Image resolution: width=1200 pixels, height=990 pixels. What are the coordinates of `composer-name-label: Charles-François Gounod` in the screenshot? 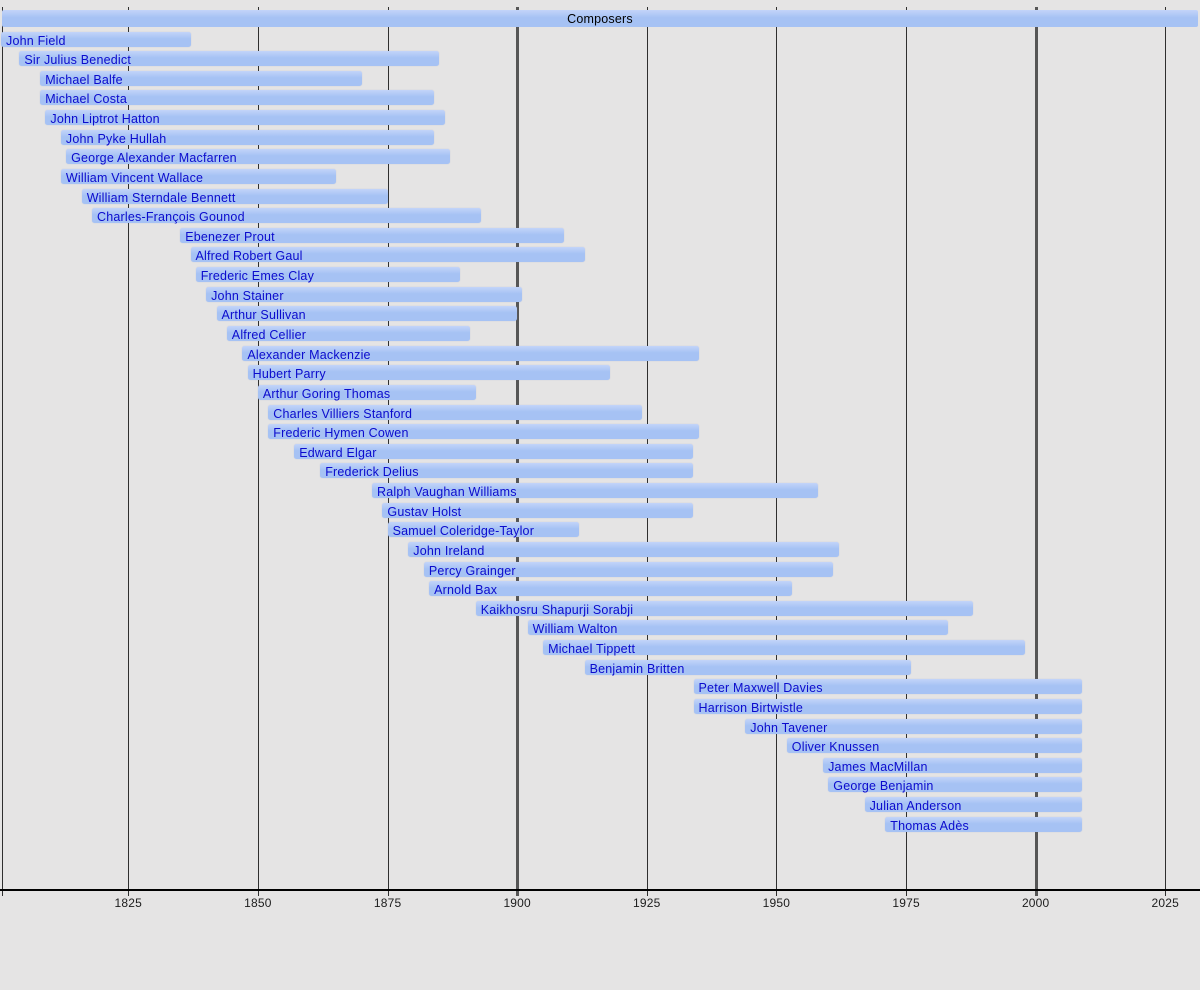 It's located at (171, 217).